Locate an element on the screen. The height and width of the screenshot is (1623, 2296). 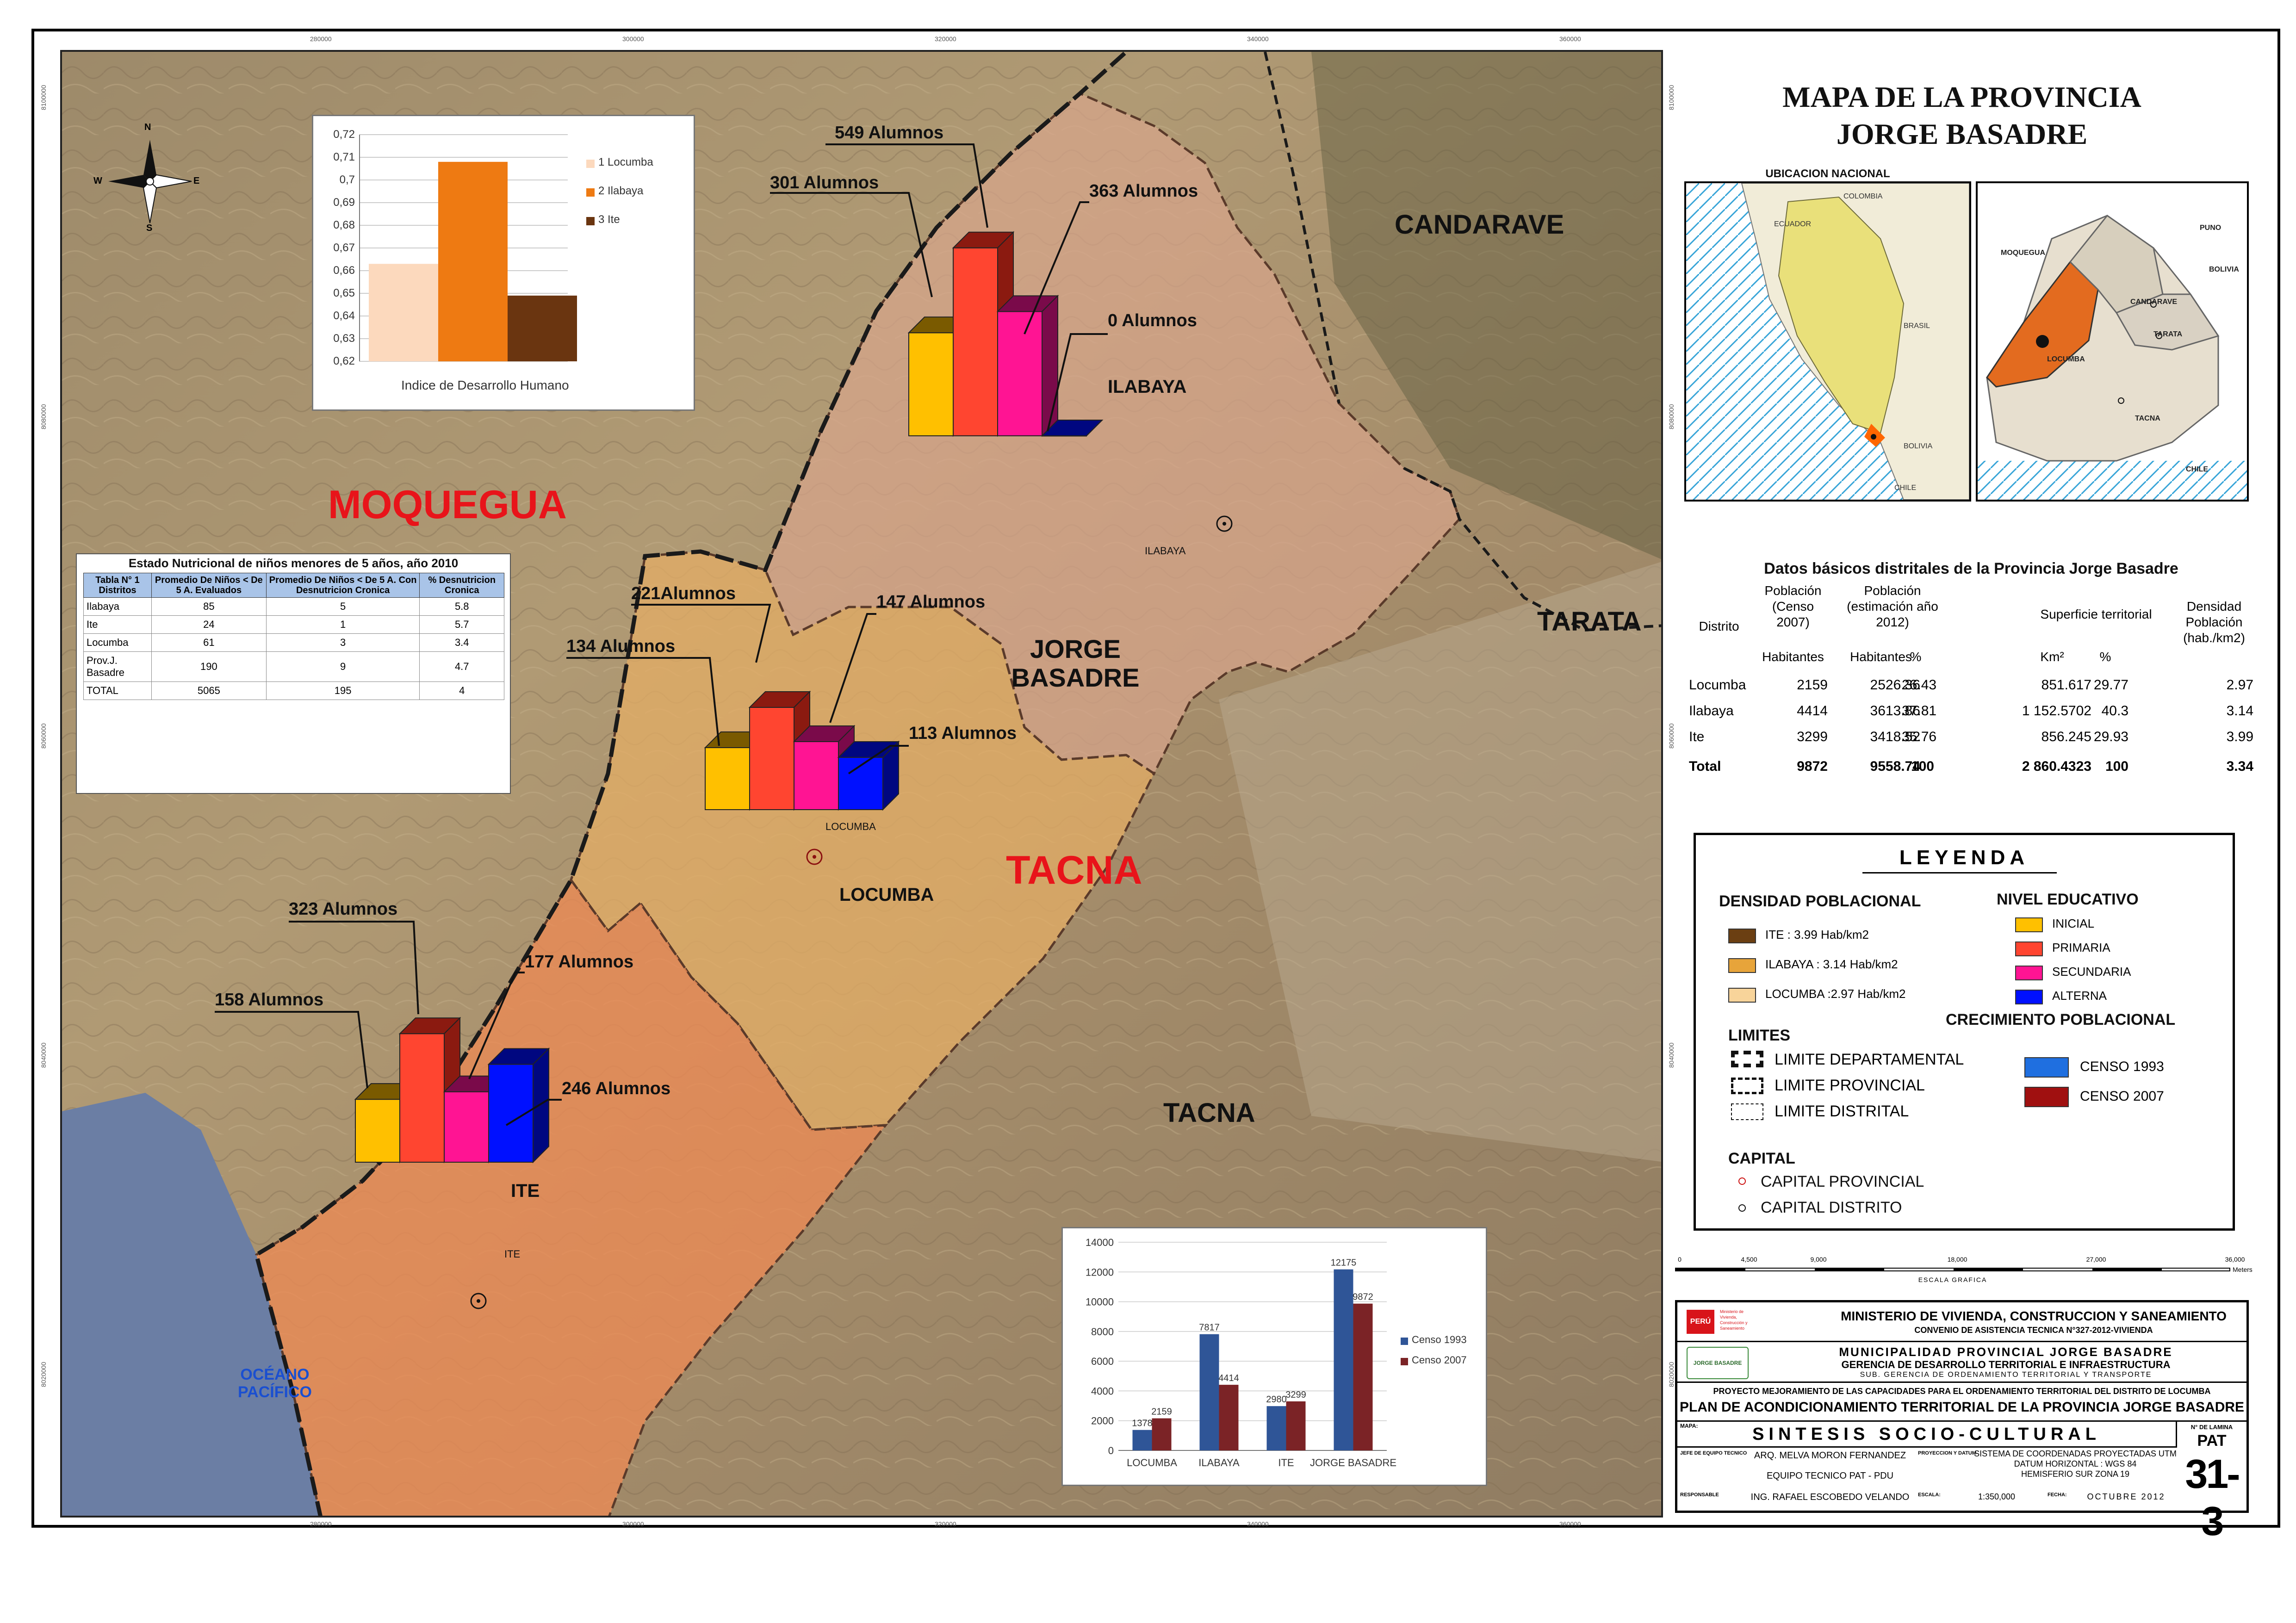
dd-cell-0-0: Locumba is located at coordinates (1718, 685).